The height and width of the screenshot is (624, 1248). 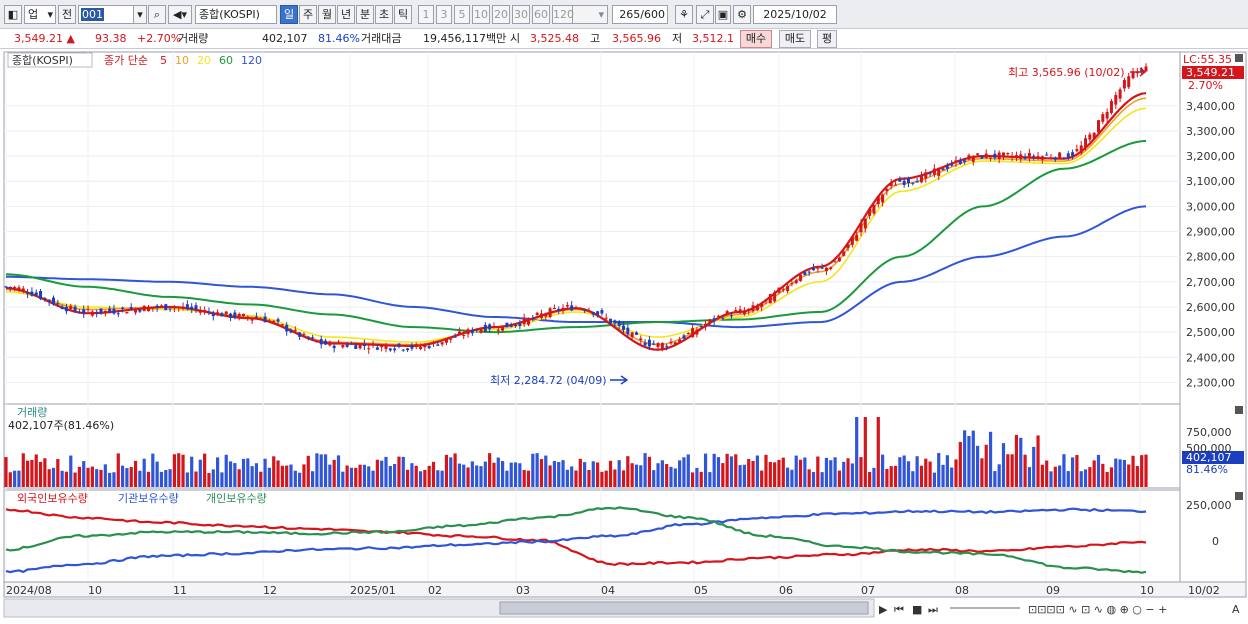 I want to click on save-icon: ▣, so click(x=723, y=14).